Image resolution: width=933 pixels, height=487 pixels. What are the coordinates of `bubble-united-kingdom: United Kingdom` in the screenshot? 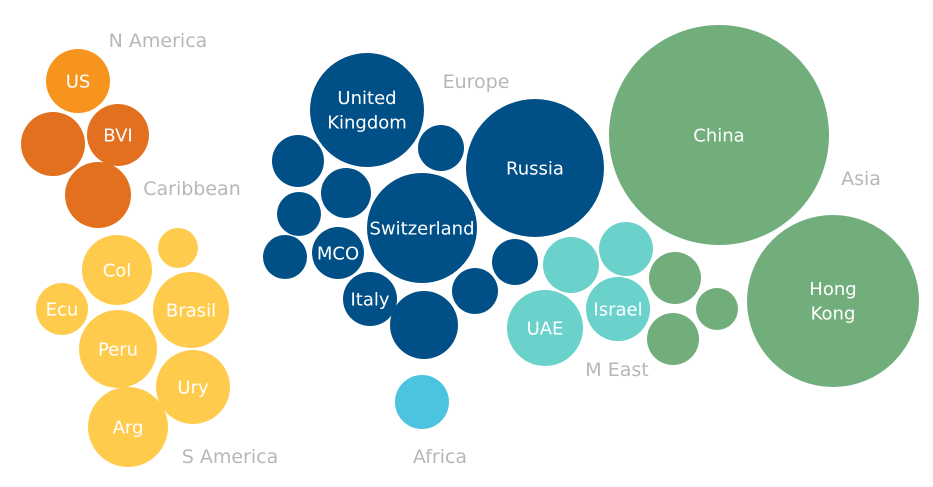 It's located at (367, 110).